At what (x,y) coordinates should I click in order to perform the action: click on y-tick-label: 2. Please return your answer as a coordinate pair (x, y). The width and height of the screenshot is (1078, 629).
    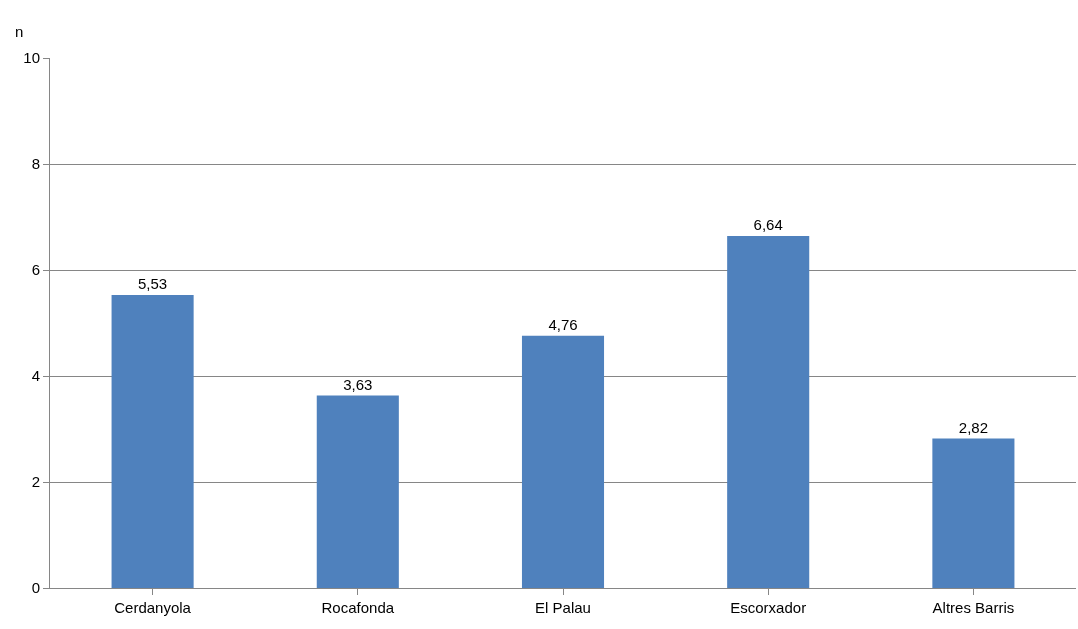
    Looking at the image, I should click on (35, 482).